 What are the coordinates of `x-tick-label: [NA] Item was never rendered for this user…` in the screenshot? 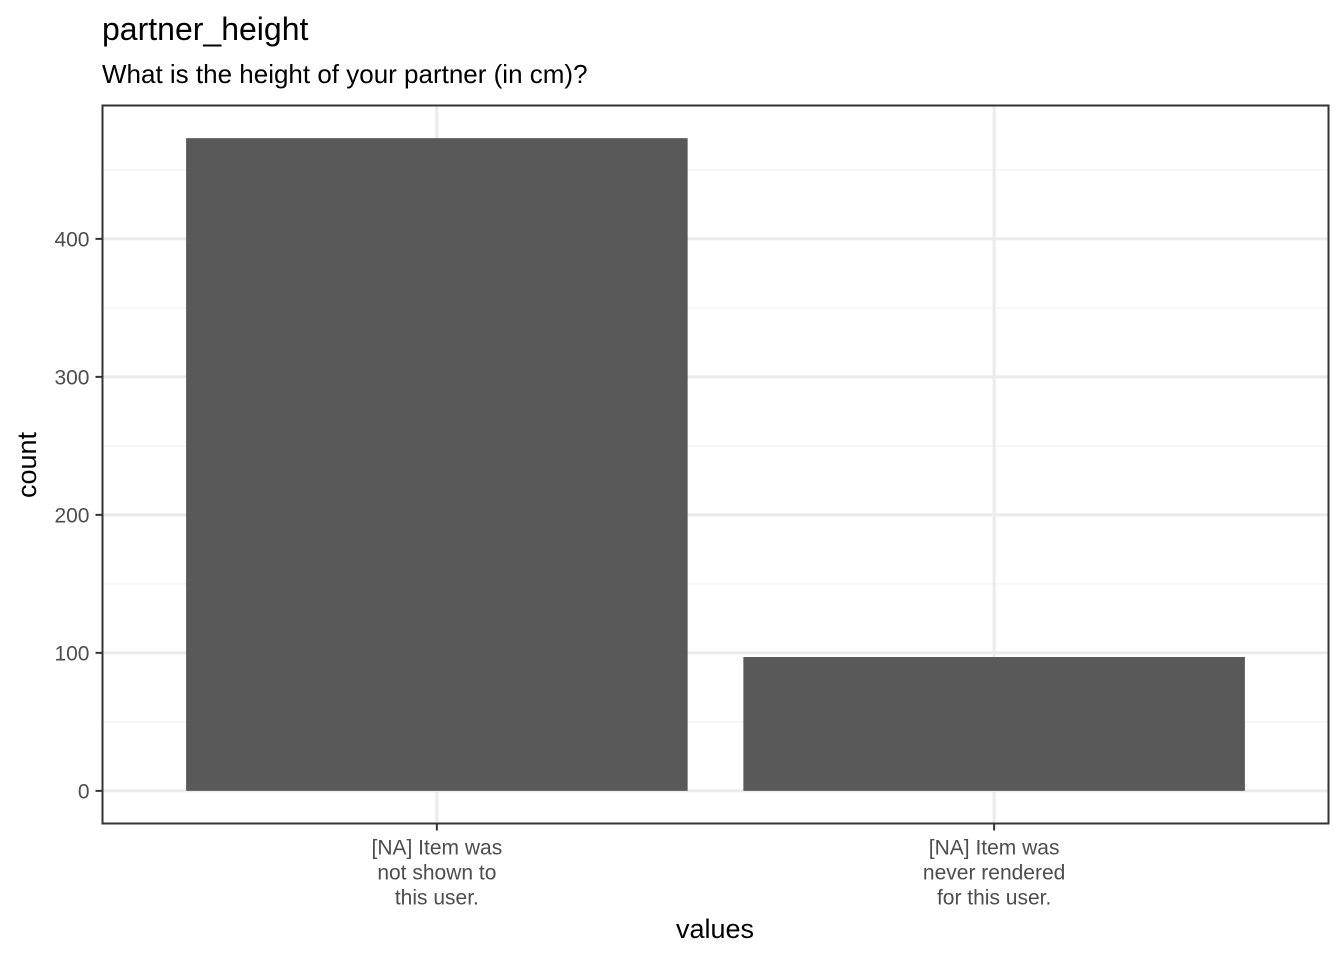 It's located at (994, 873).